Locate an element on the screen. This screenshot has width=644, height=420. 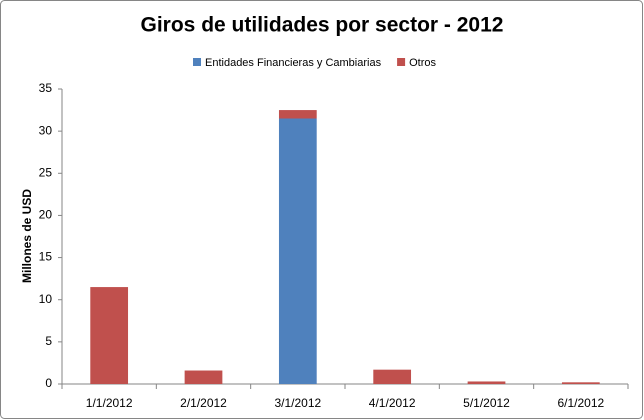
x-tick-label: 5/1/2012 is located at coordinates (486, 403).